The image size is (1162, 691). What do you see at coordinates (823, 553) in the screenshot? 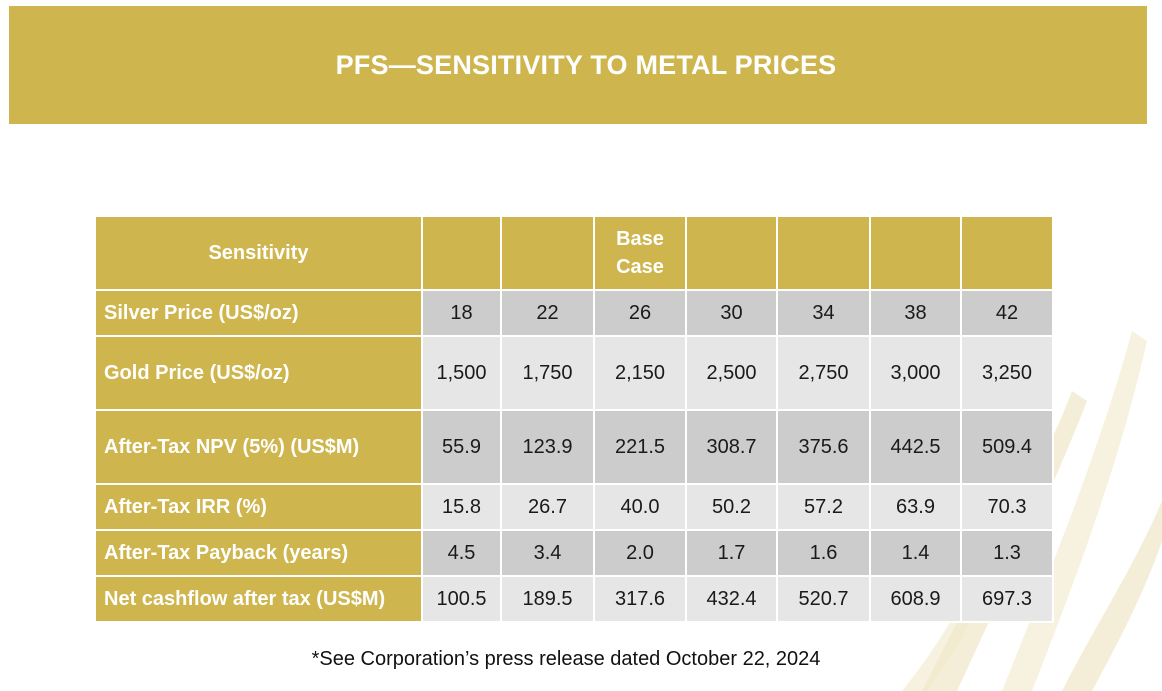
I see `table-cell: 1.6` at bounding box center [823, 553].